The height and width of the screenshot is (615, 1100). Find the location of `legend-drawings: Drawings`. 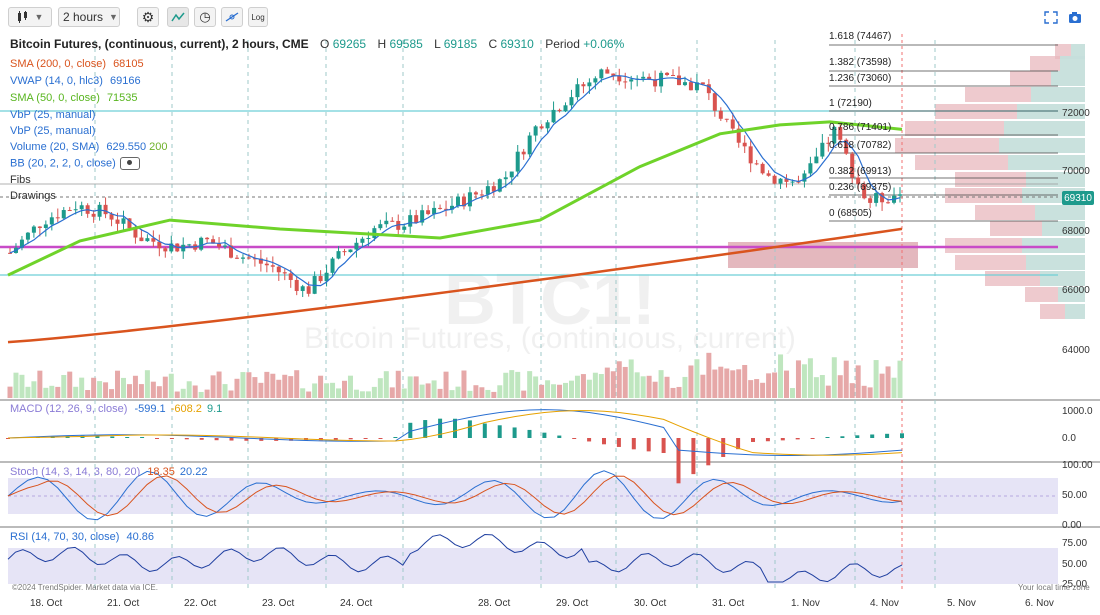

legend-drawings: Drawings is located at coordinates (33, 196).